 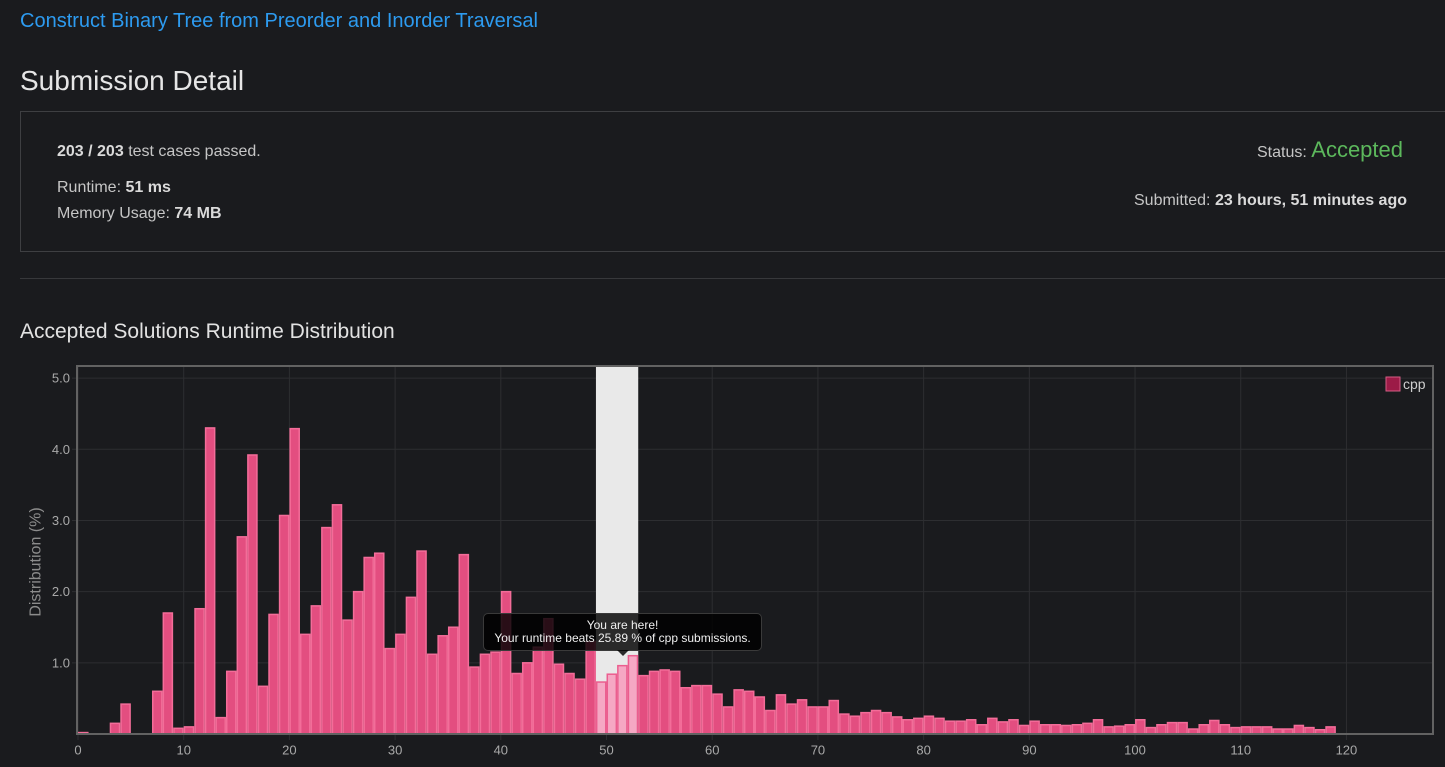 What do you see at coordinates (1119, 730) in the screenshot?
I see `bar-98-ms` at bounding box center [1119, 730].